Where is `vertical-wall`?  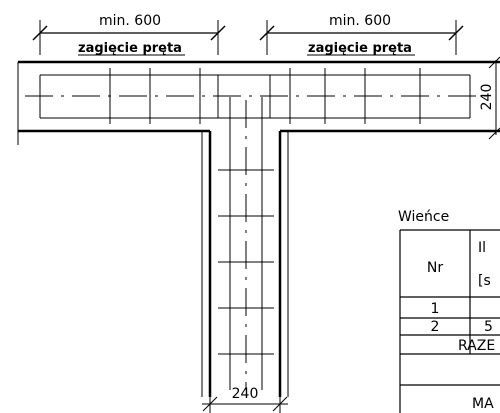 vertical-wall is located at coordinates (245, 264).